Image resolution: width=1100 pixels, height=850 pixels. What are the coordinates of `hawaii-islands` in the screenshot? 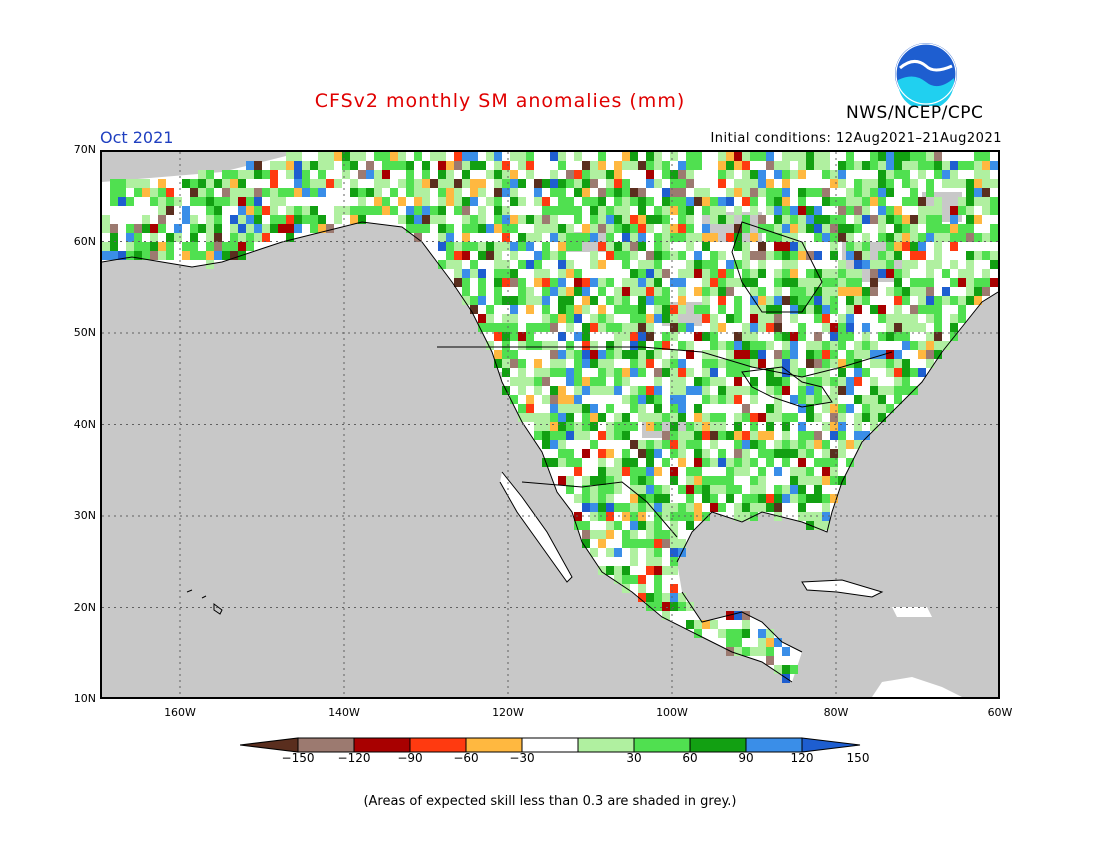 It's located at (204, 602).